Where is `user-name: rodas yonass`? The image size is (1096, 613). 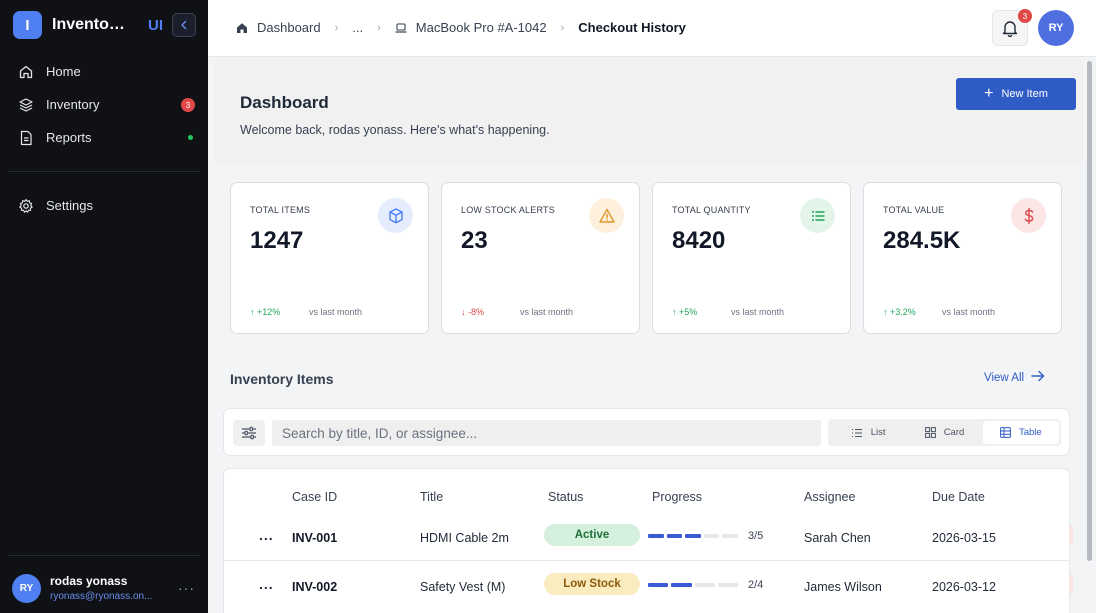
user-name: rodas yonass is located at coordinates (89, 581).